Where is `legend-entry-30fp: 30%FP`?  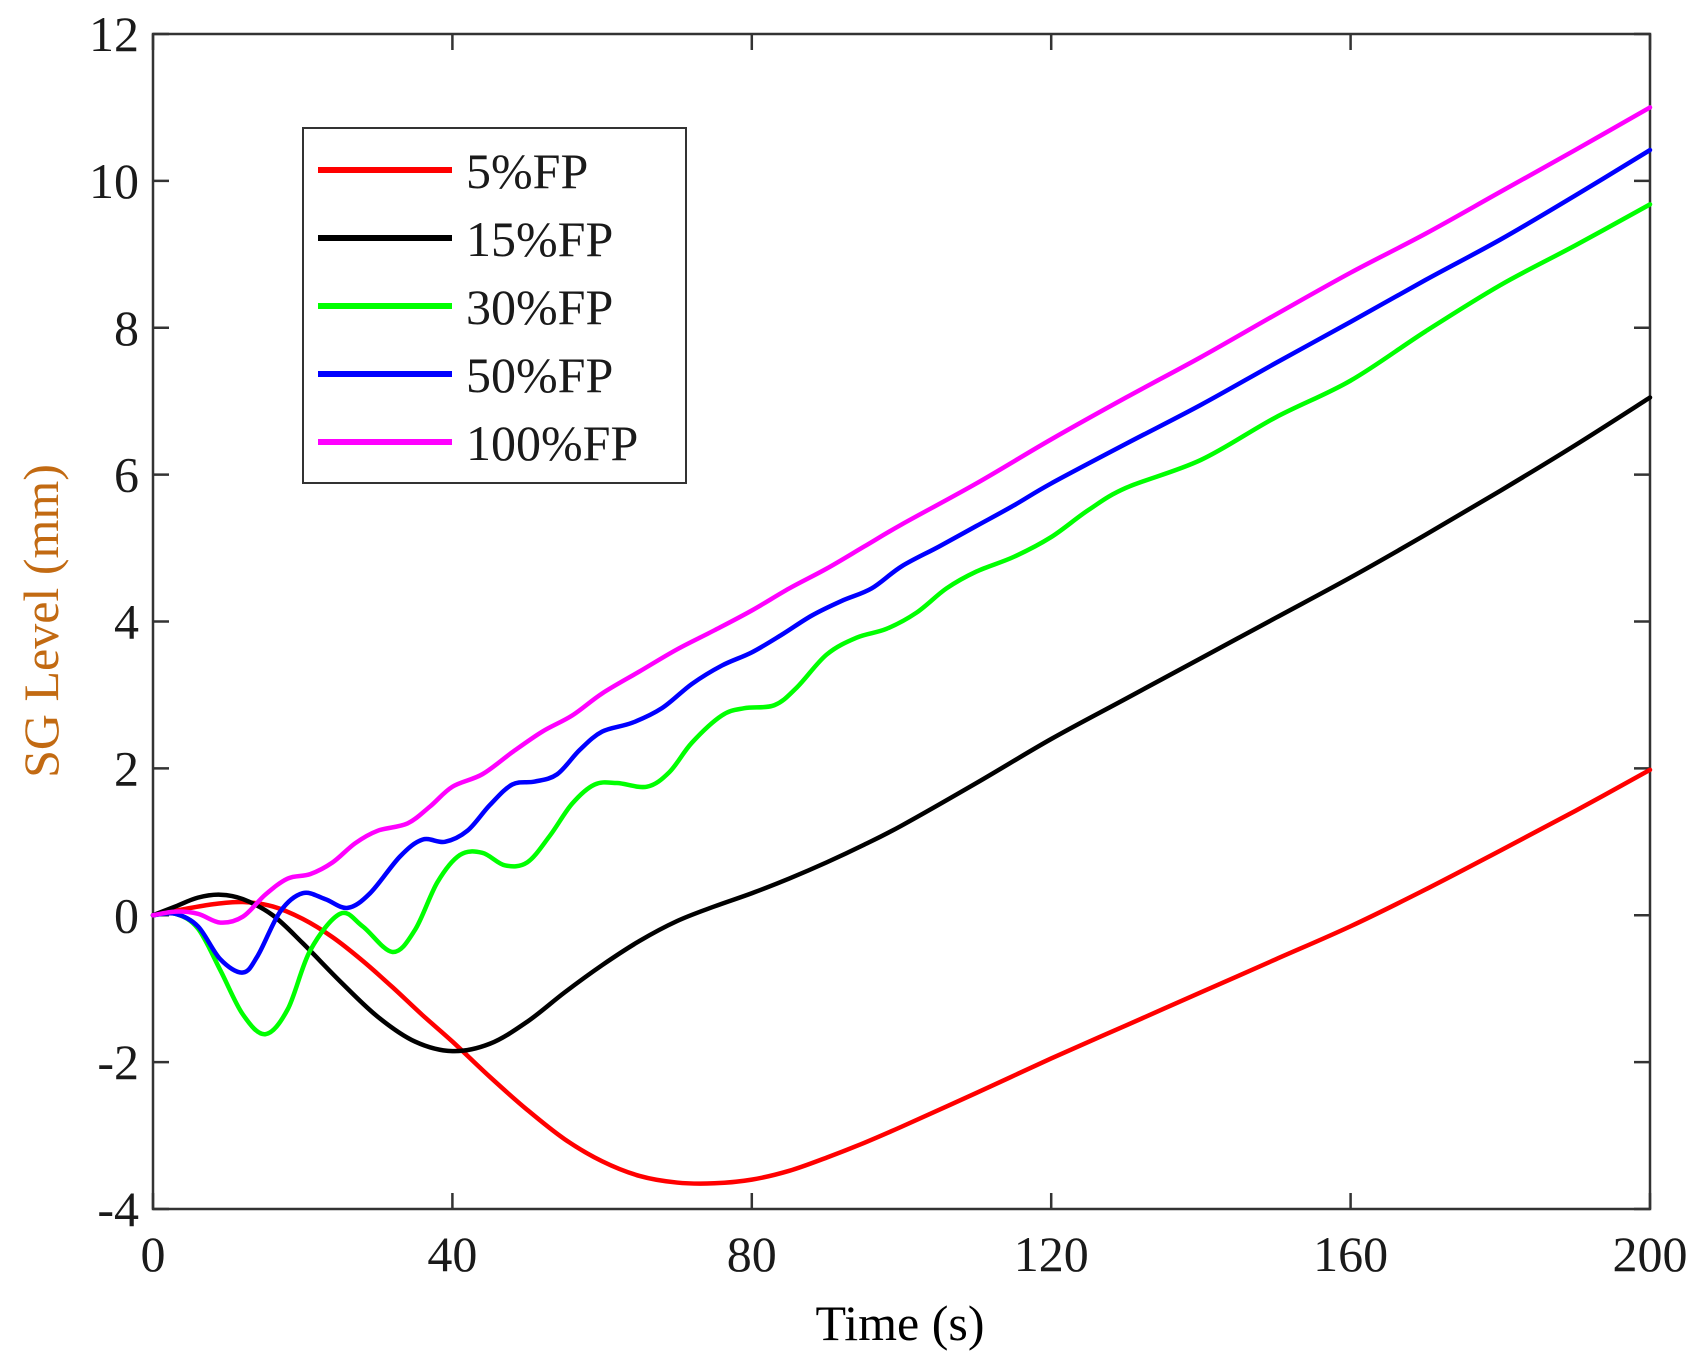 legend-entry-30fp: 30%FP is located at coordinates (465, 307).